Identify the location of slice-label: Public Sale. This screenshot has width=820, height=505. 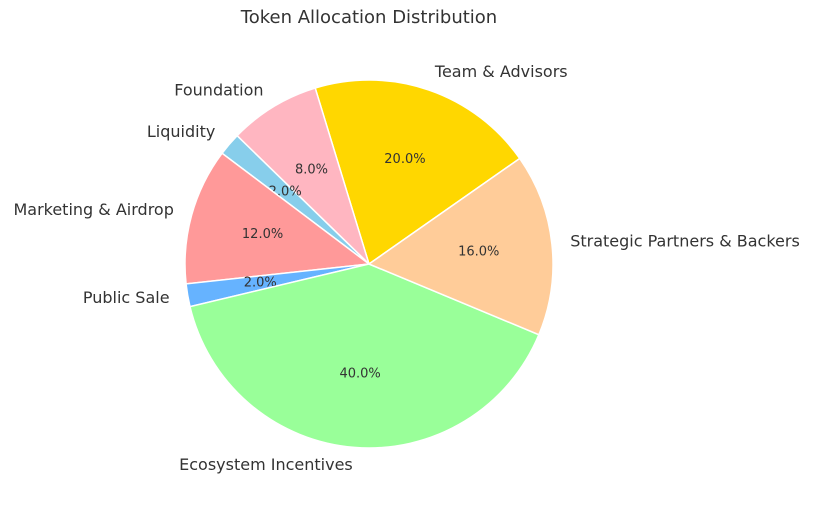
(126, 297).